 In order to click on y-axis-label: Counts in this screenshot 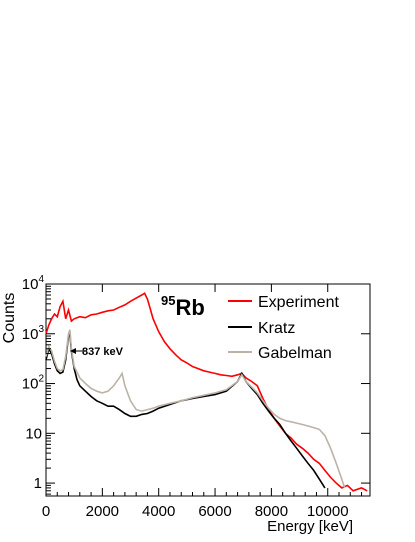, I will do `click(9, 318)`.